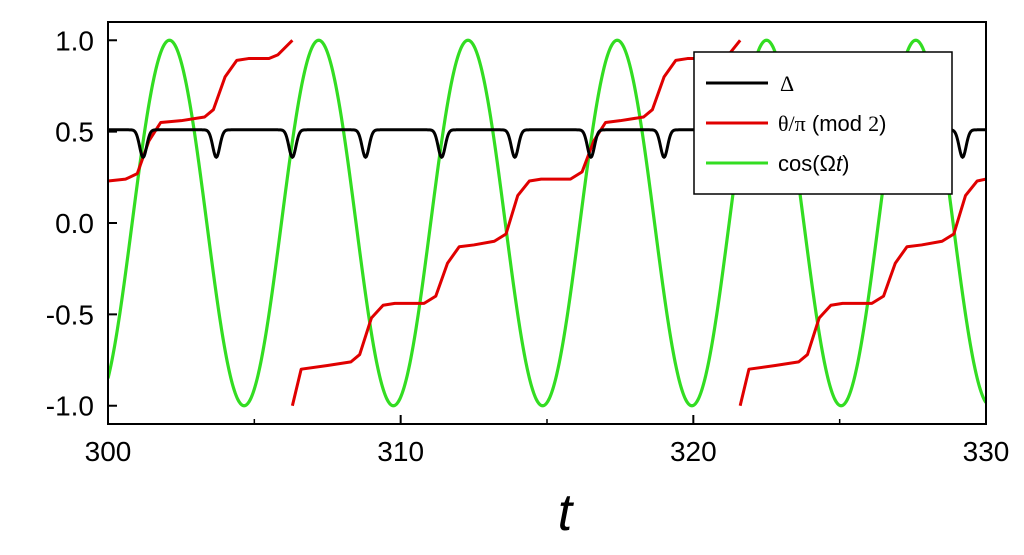 This screenshot has height=555, width=1024. Describe the element at coordinates (813, 163) in the screenshot. I see `legend-label-cos: cos(Ωt)` at that location.